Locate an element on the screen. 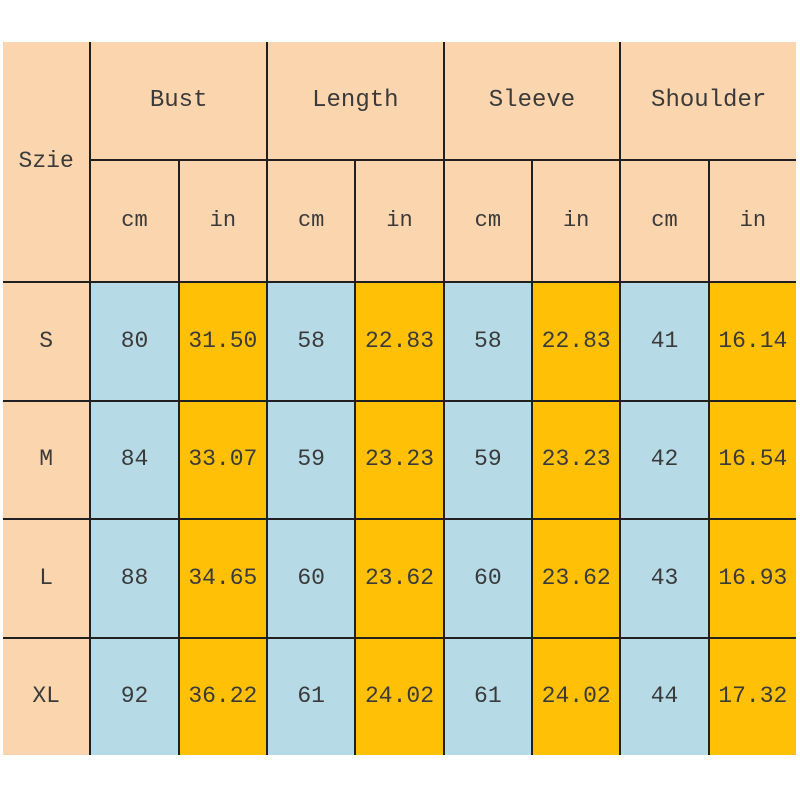 The image size is (800, 800). unit-header-sleeve-in: in is located at coordinates (576, 221).